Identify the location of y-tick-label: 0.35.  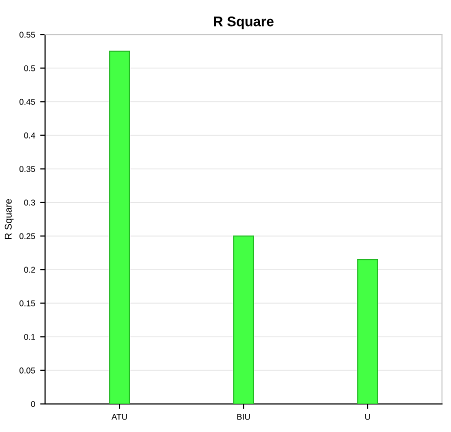
(27, 169).